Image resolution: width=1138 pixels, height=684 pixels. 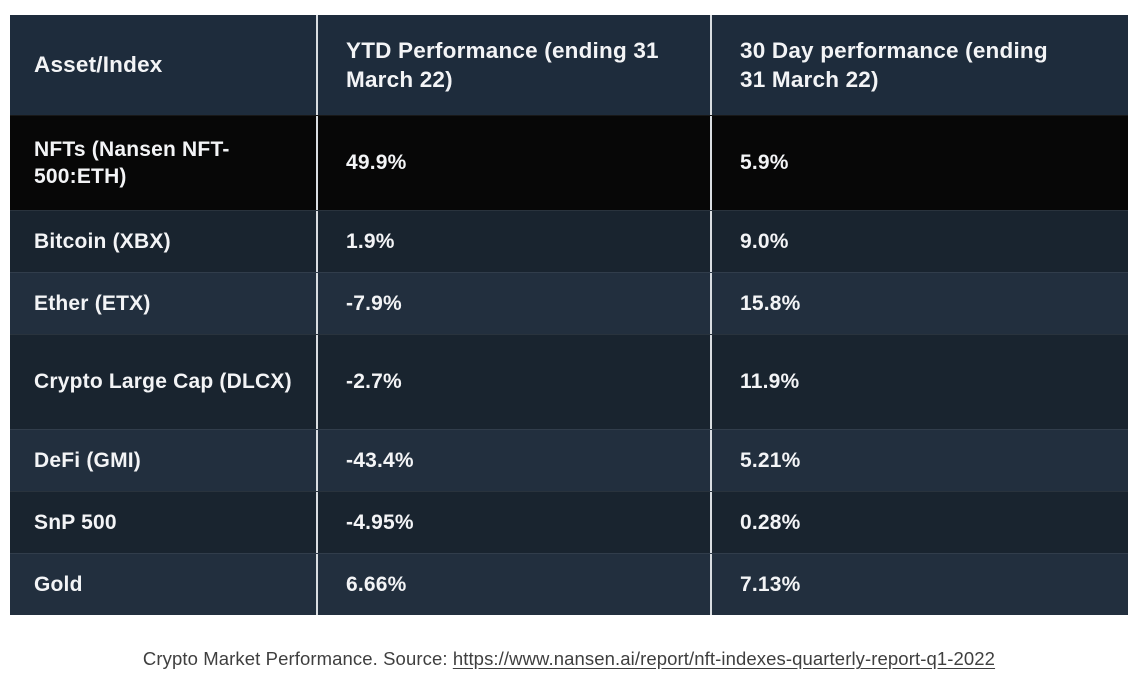 What do you see at coordinates (87, 460) in the screenshot?
I see `asset-name-cell: DeFi (GMI)` at bounding box center [87, 460].